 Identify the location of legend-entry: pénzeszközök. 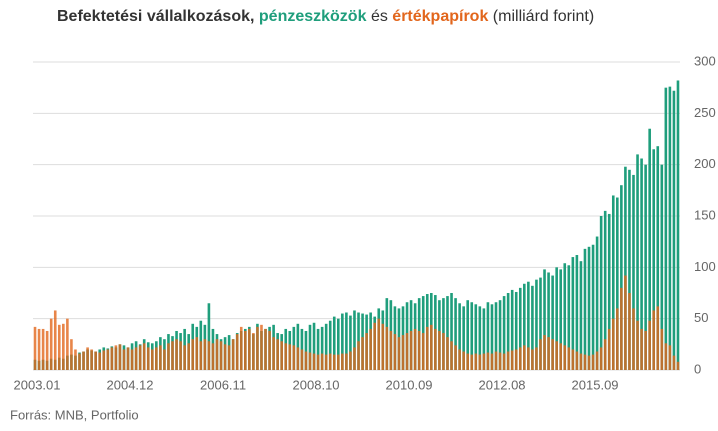
(313, 16).